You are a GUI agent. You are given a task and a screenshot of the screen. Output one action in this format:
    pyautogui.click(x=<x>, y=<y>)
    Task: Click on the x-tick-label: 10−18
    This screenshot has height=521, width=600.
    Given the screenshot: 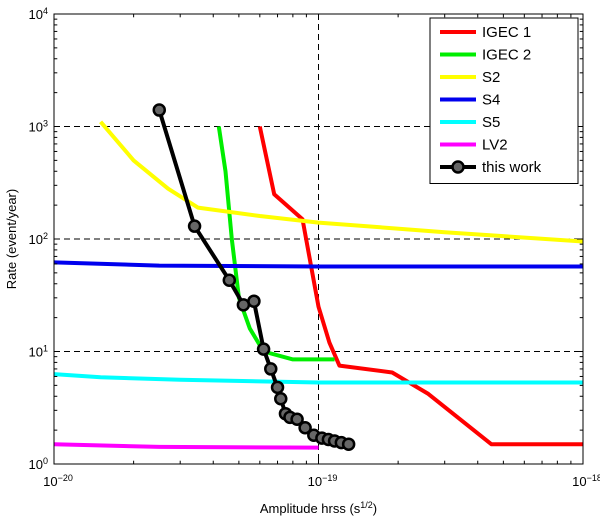 What is the action you would take?
    pyautogui.click(x=586, y=481)
    